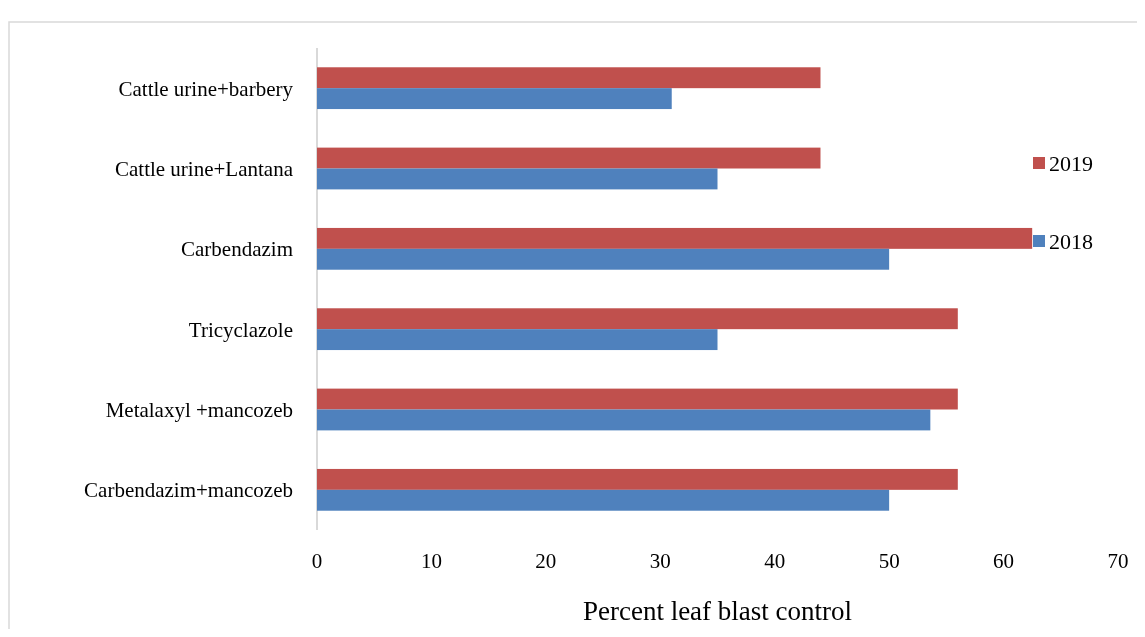 The width and height of the screenshot is (1145, 637). What do you see at coordinates (775, 561) in the screenshot?
I see `x-tick-label: 40` at bounding box center [775, 561].